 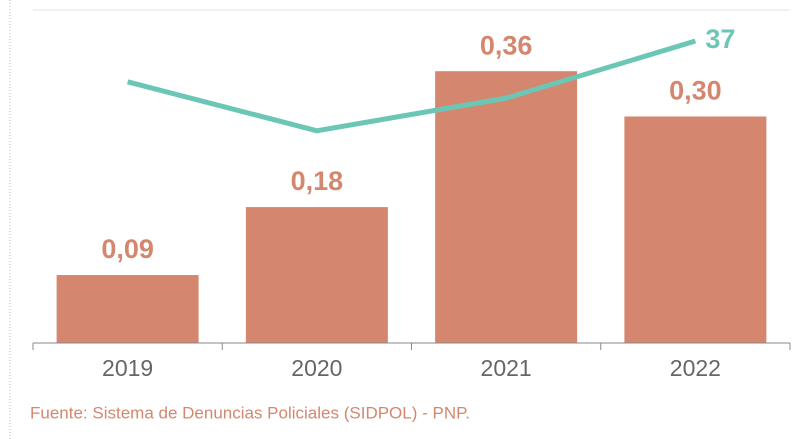 I want to click on data-label: 37, so click(x=720, y=39).